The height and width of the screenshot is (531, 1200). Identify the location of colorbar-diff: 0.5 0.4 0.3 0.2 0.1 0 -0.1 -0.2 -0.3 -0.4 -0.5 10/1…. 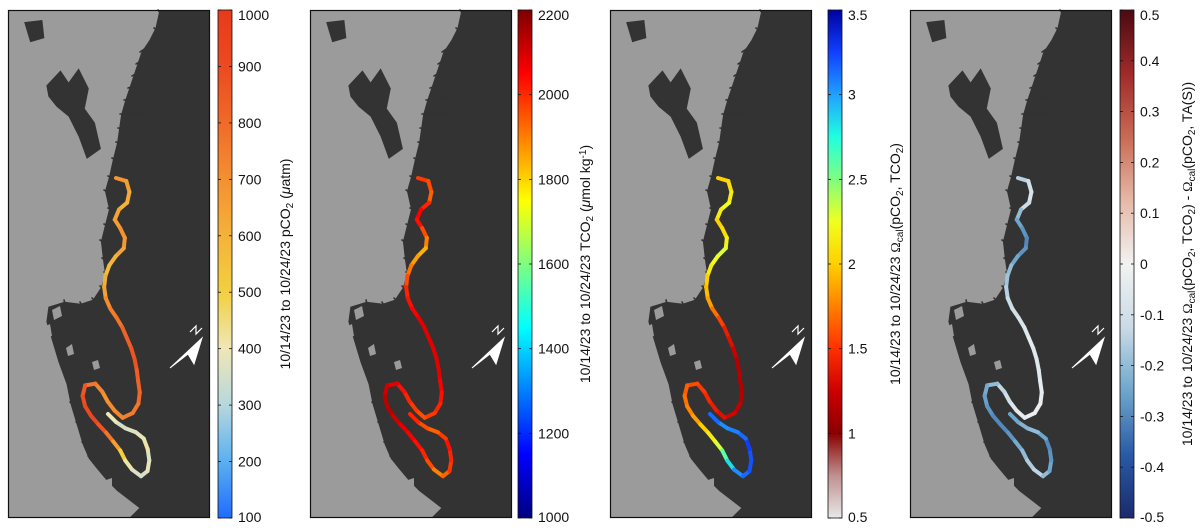
(1158, 266).